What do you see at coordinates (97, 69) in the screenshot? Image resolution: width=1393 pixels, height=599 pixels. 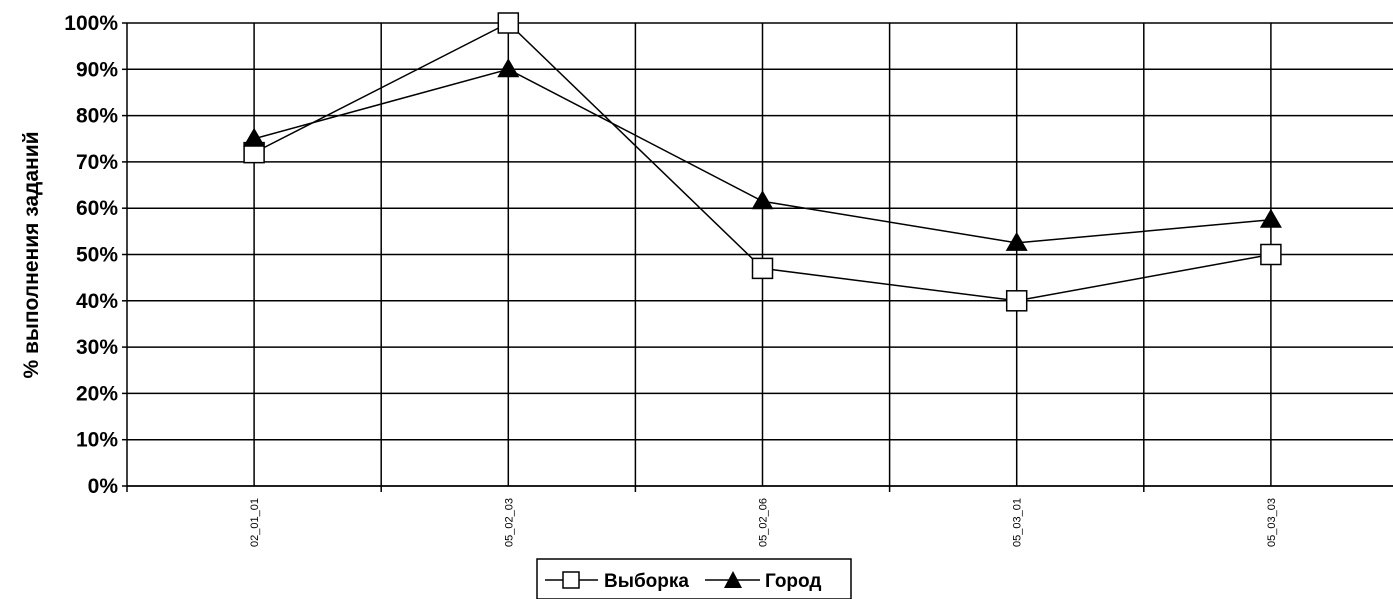 I see `y-tick-label: 90%` at bounding box center [97, 69].